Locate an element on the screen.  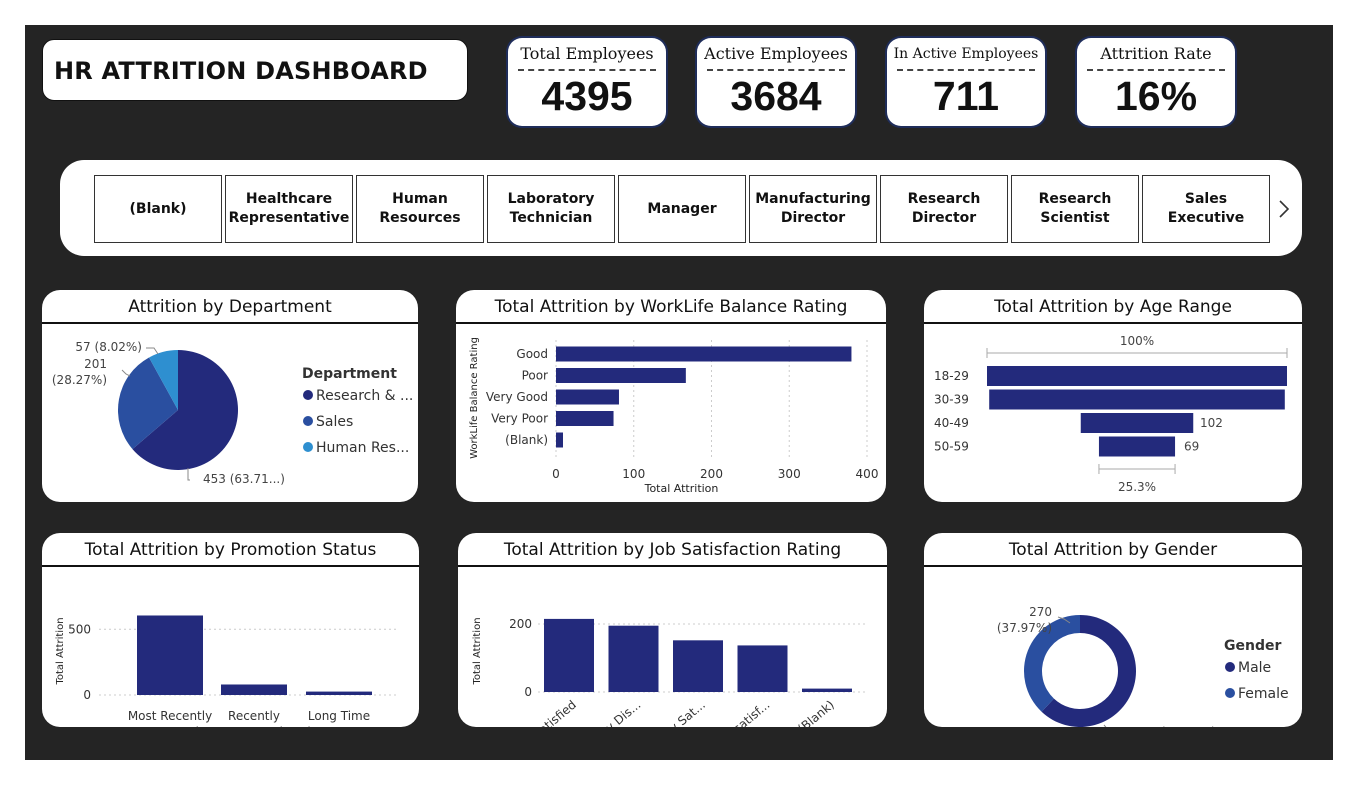
kpi-card-attrition-rate: Attrition Rate 16% is located at coordinates (1156, 82).